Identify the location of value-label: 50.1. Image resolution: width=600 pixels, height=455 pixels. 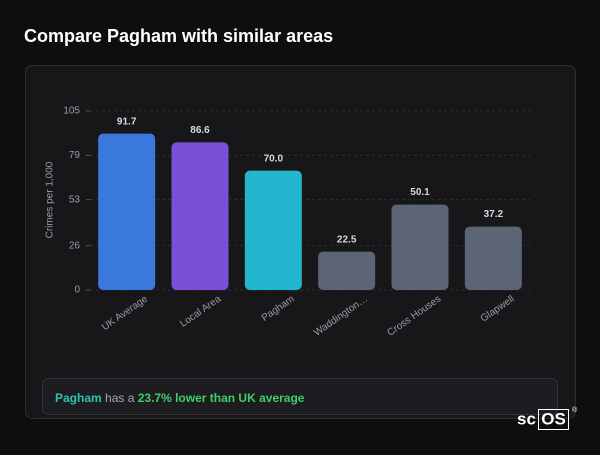
(420, 192).